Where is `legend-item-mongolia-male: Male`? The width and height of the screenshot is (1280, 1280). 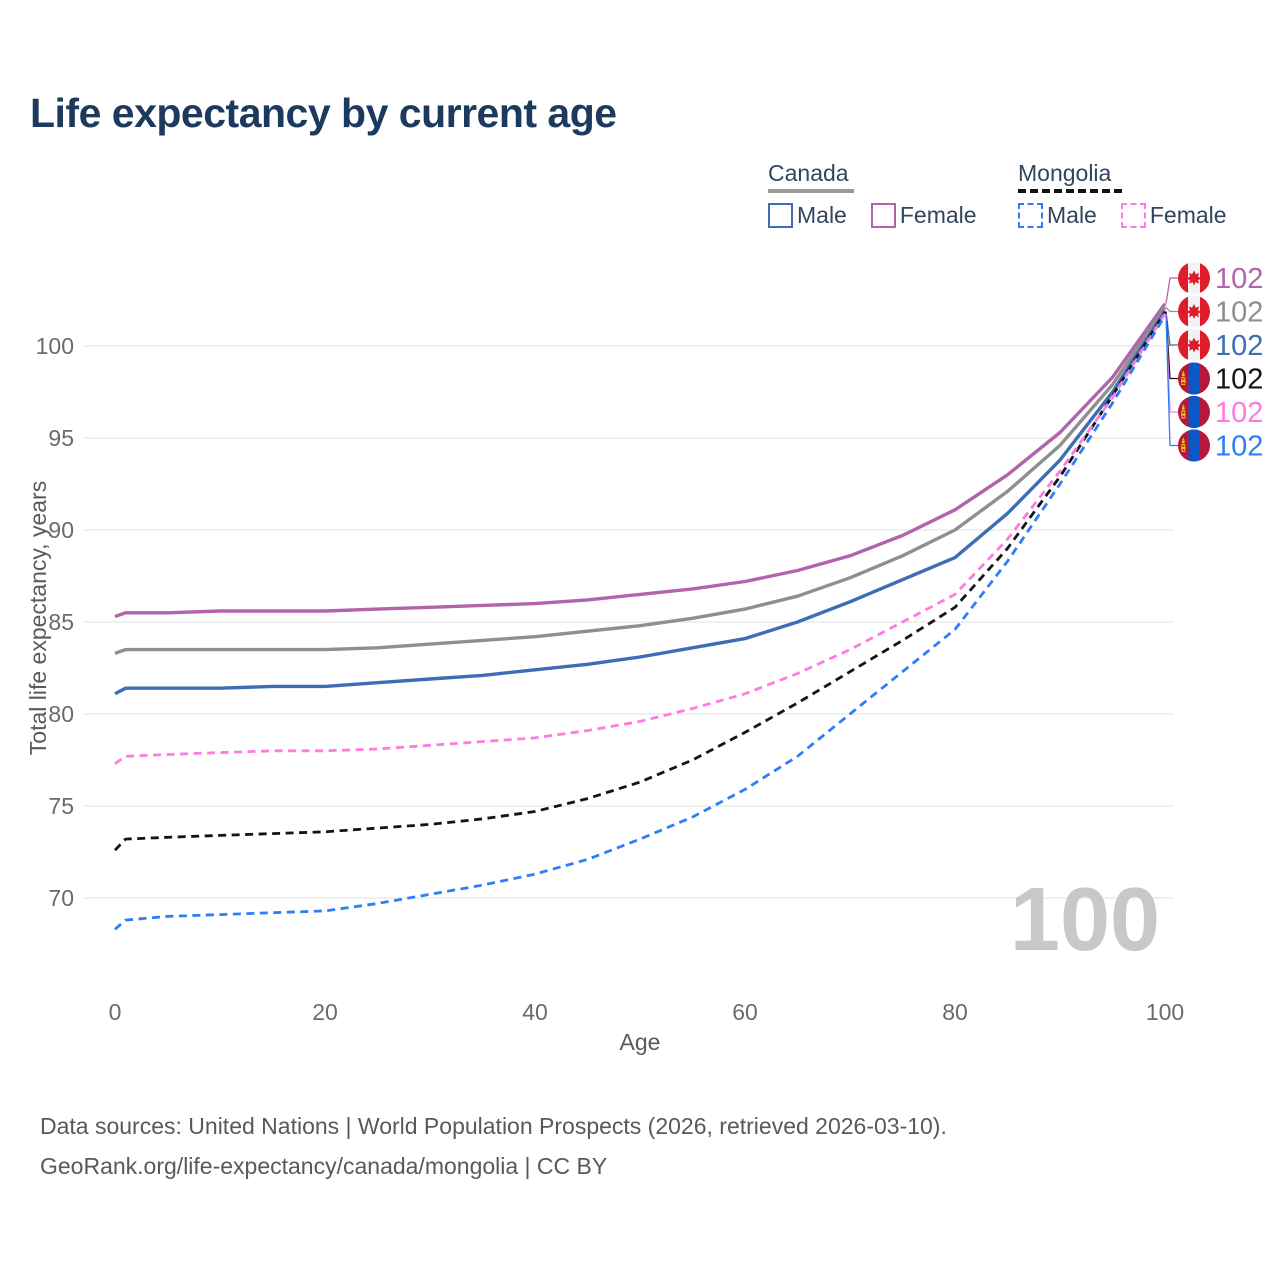
legend-item-mongolia-male: Male is located at coordinates (1057, 215).